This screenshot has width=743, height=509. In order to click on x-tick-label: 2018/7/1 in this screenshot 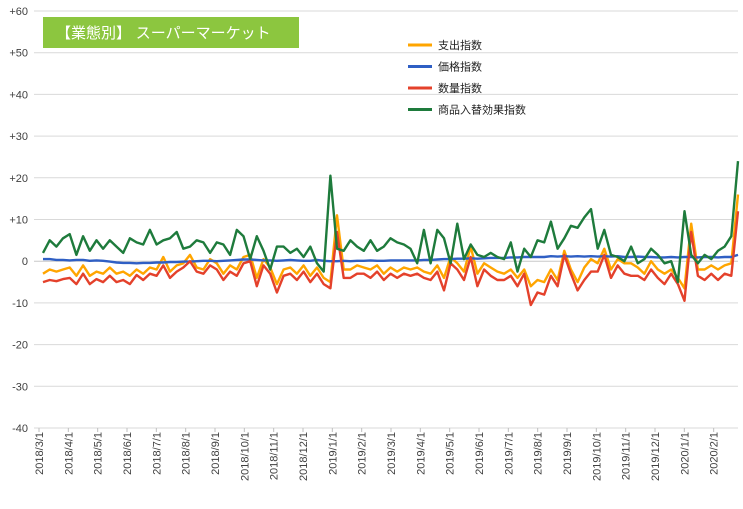, I will do `click(157, 453)`.